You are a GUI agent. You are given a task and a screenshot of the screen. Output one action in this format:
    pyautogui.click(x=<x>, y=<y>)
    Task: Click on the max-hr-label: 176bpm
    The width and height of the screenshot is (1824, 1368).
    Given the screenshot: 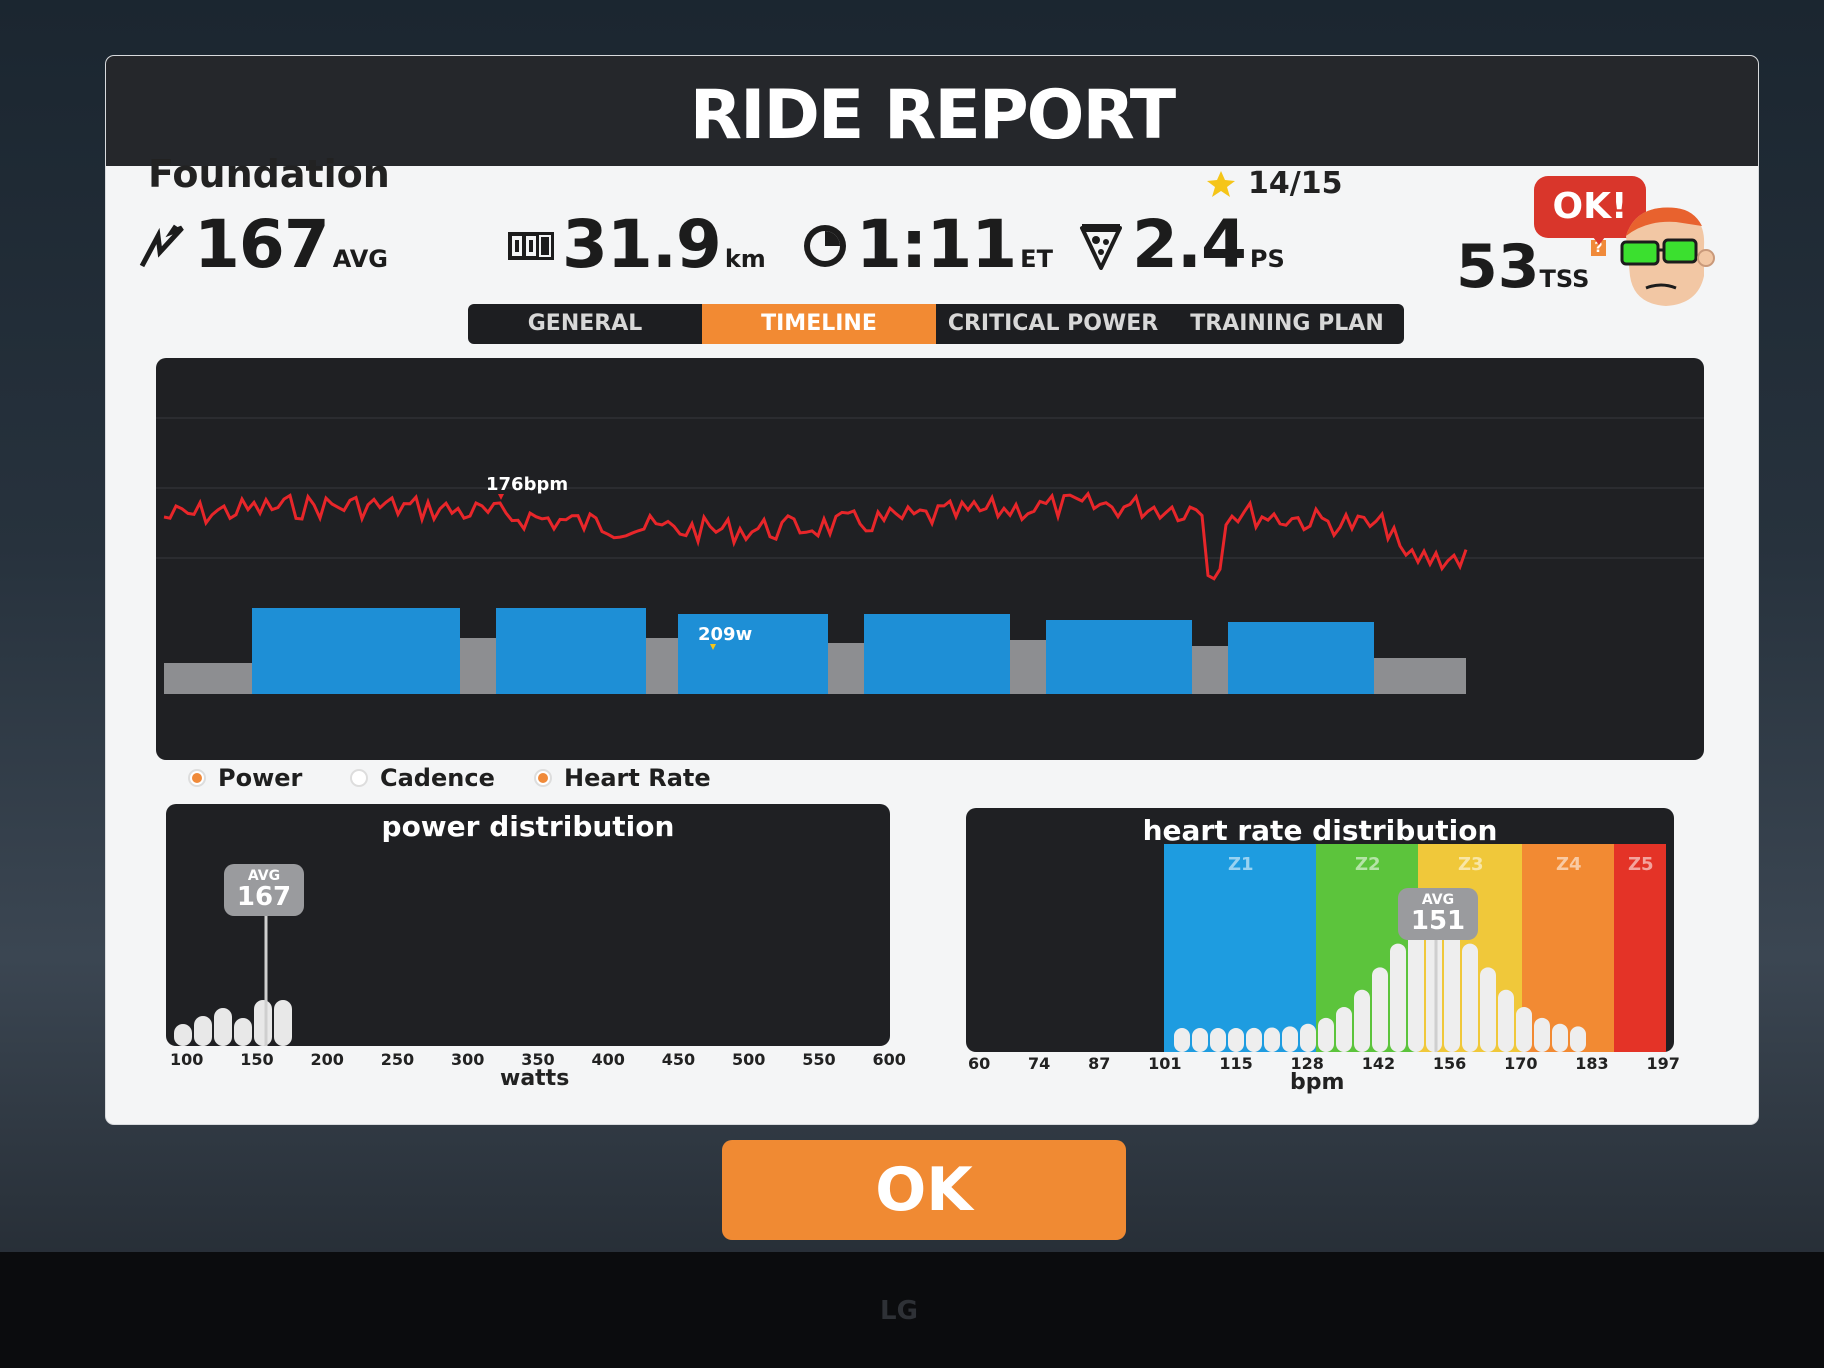 What is the action you would take?
    pyautogui.click(x=527, y=484)
    